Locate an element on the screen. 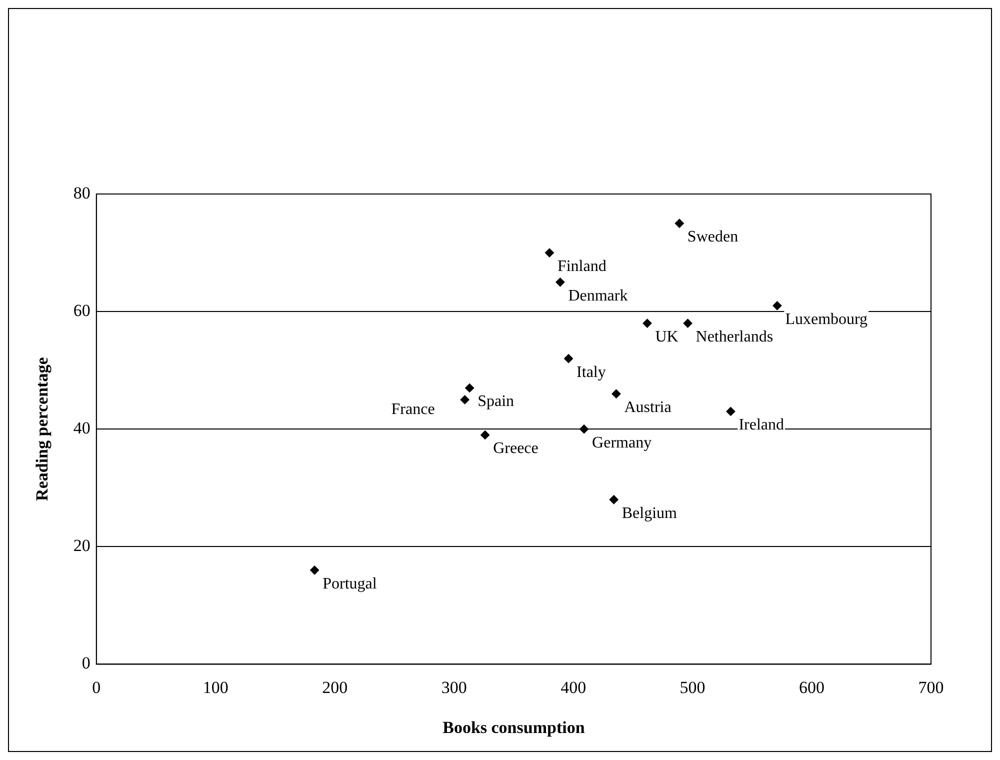 Image resolution: width=1000 pixels, height=760 pixels. x-tick-label: 600 is located at coordinates (812, 687).